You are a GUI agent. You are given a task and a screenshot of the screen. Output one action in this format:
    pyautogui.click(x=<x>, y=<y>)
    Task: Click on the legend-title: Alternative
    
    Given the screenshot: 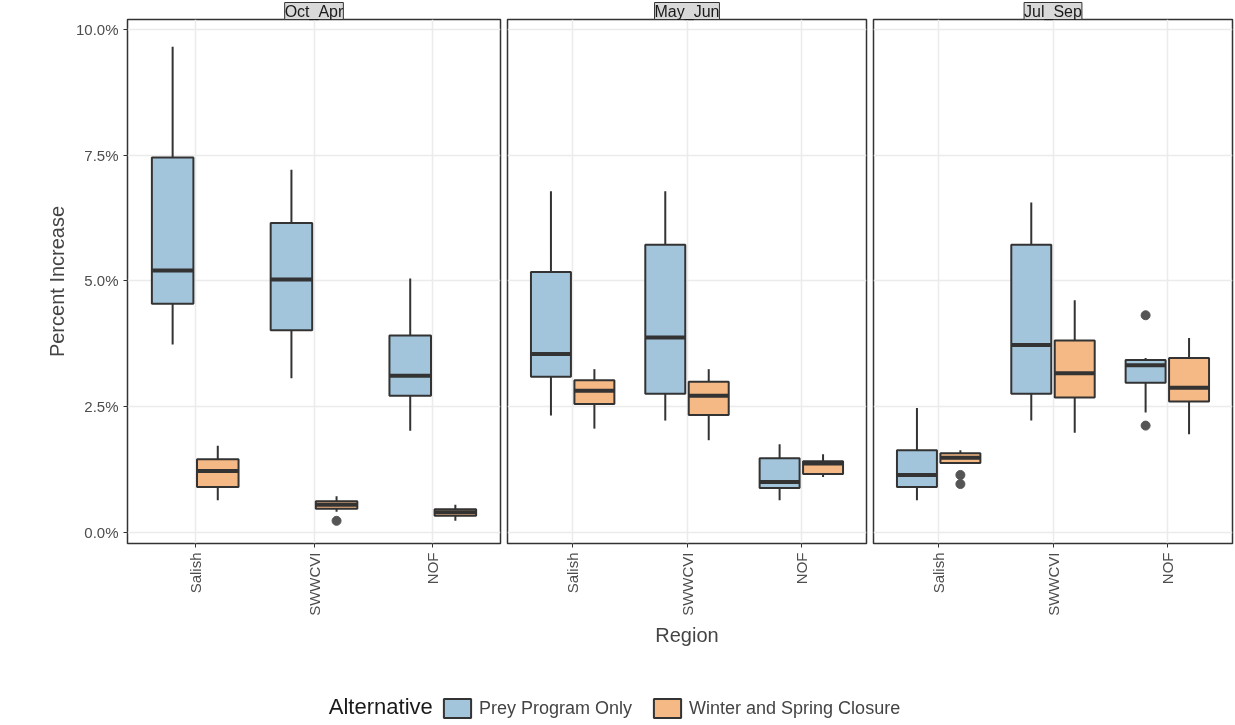 What is the action you would take?
    pyautogui.click(x=380, y=706)
    